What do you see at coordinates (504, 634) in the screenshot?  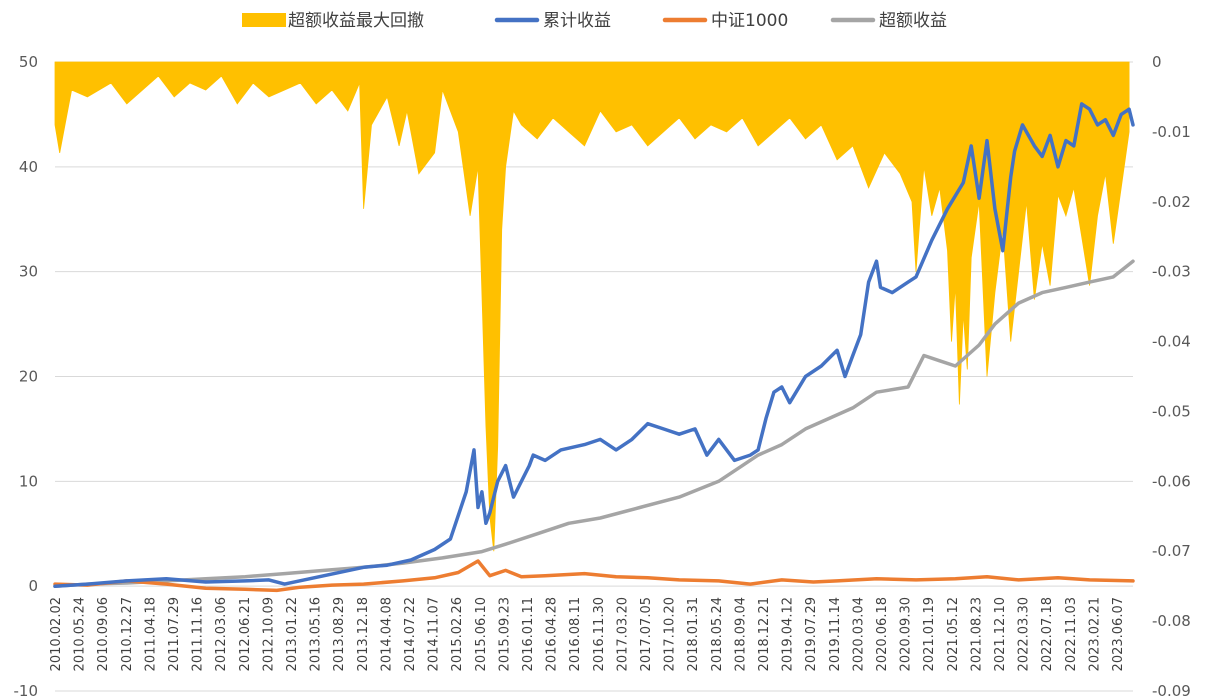 I see `x-tick-label: 2015.09.23` at bounding box center [504, 634].